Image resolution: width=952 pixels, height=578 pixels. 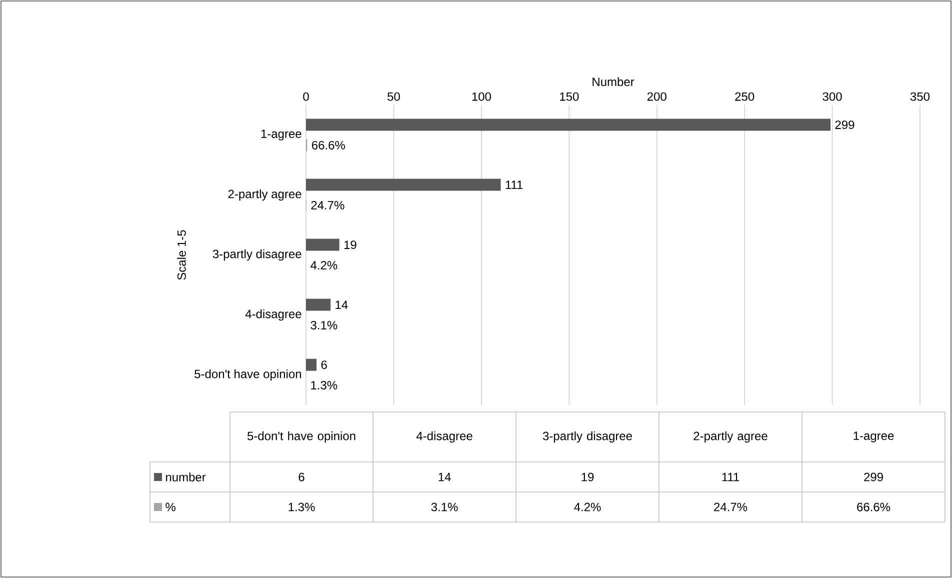 I want to click on data-label: 3.1%, so click(x=324, y=325).